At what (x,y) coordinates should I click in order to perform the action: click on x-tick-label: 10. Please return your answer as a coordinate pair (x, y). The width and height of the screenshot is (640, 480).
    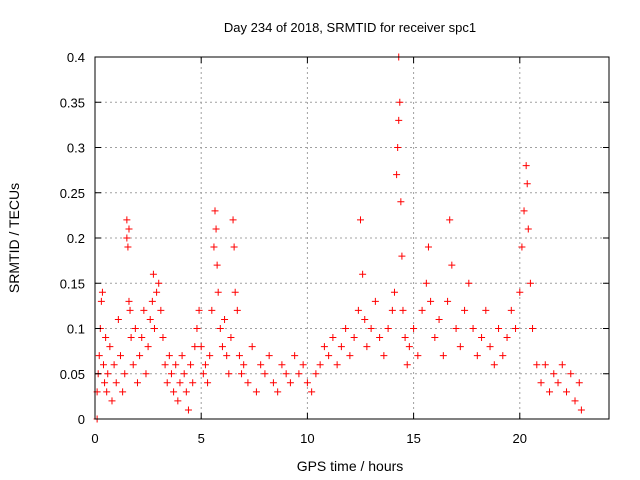
    Looking at the image, I should click on (307, 438).